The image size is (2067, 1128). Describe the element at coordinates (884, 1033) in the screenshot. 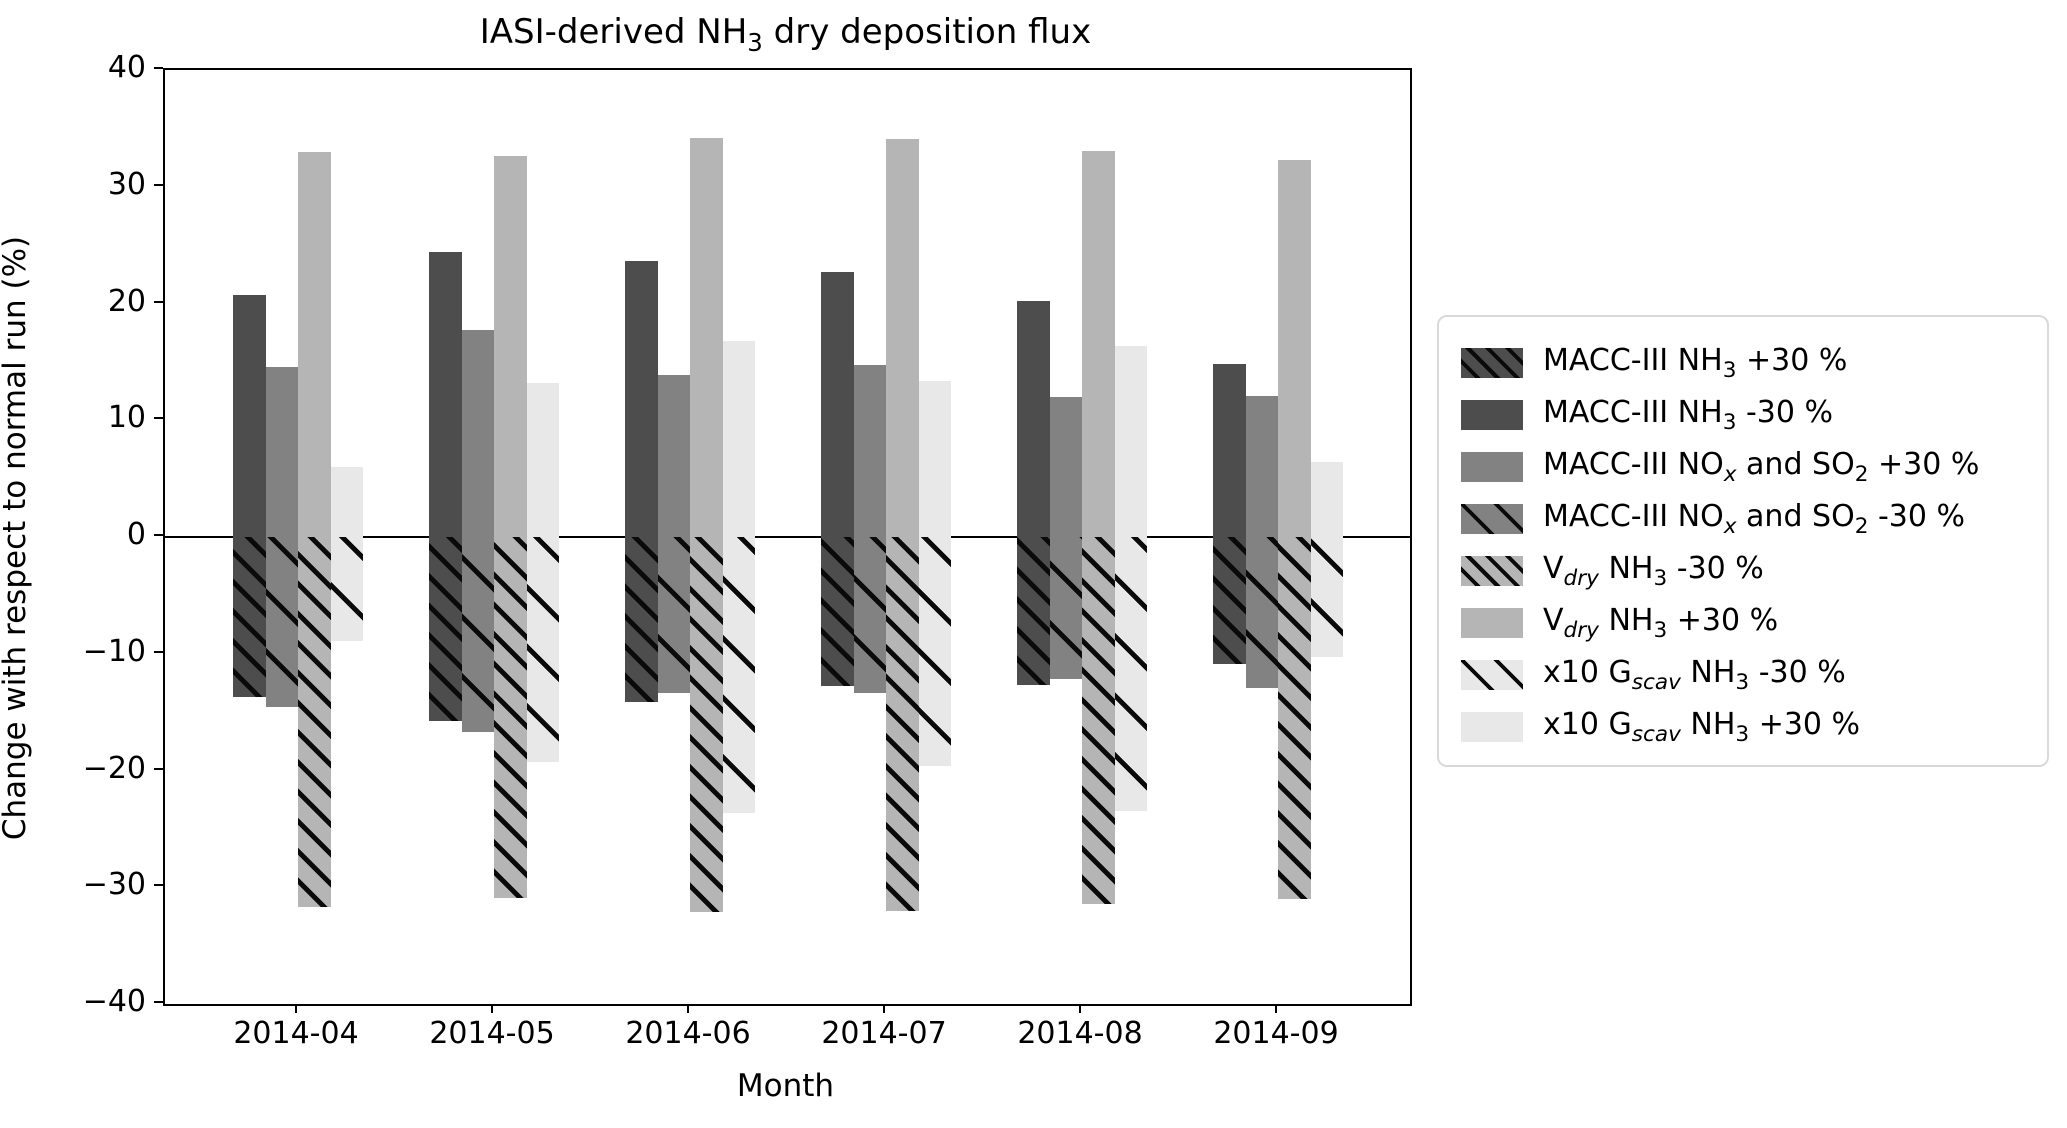

I see `x-tick-label: 2014-07` at that location.